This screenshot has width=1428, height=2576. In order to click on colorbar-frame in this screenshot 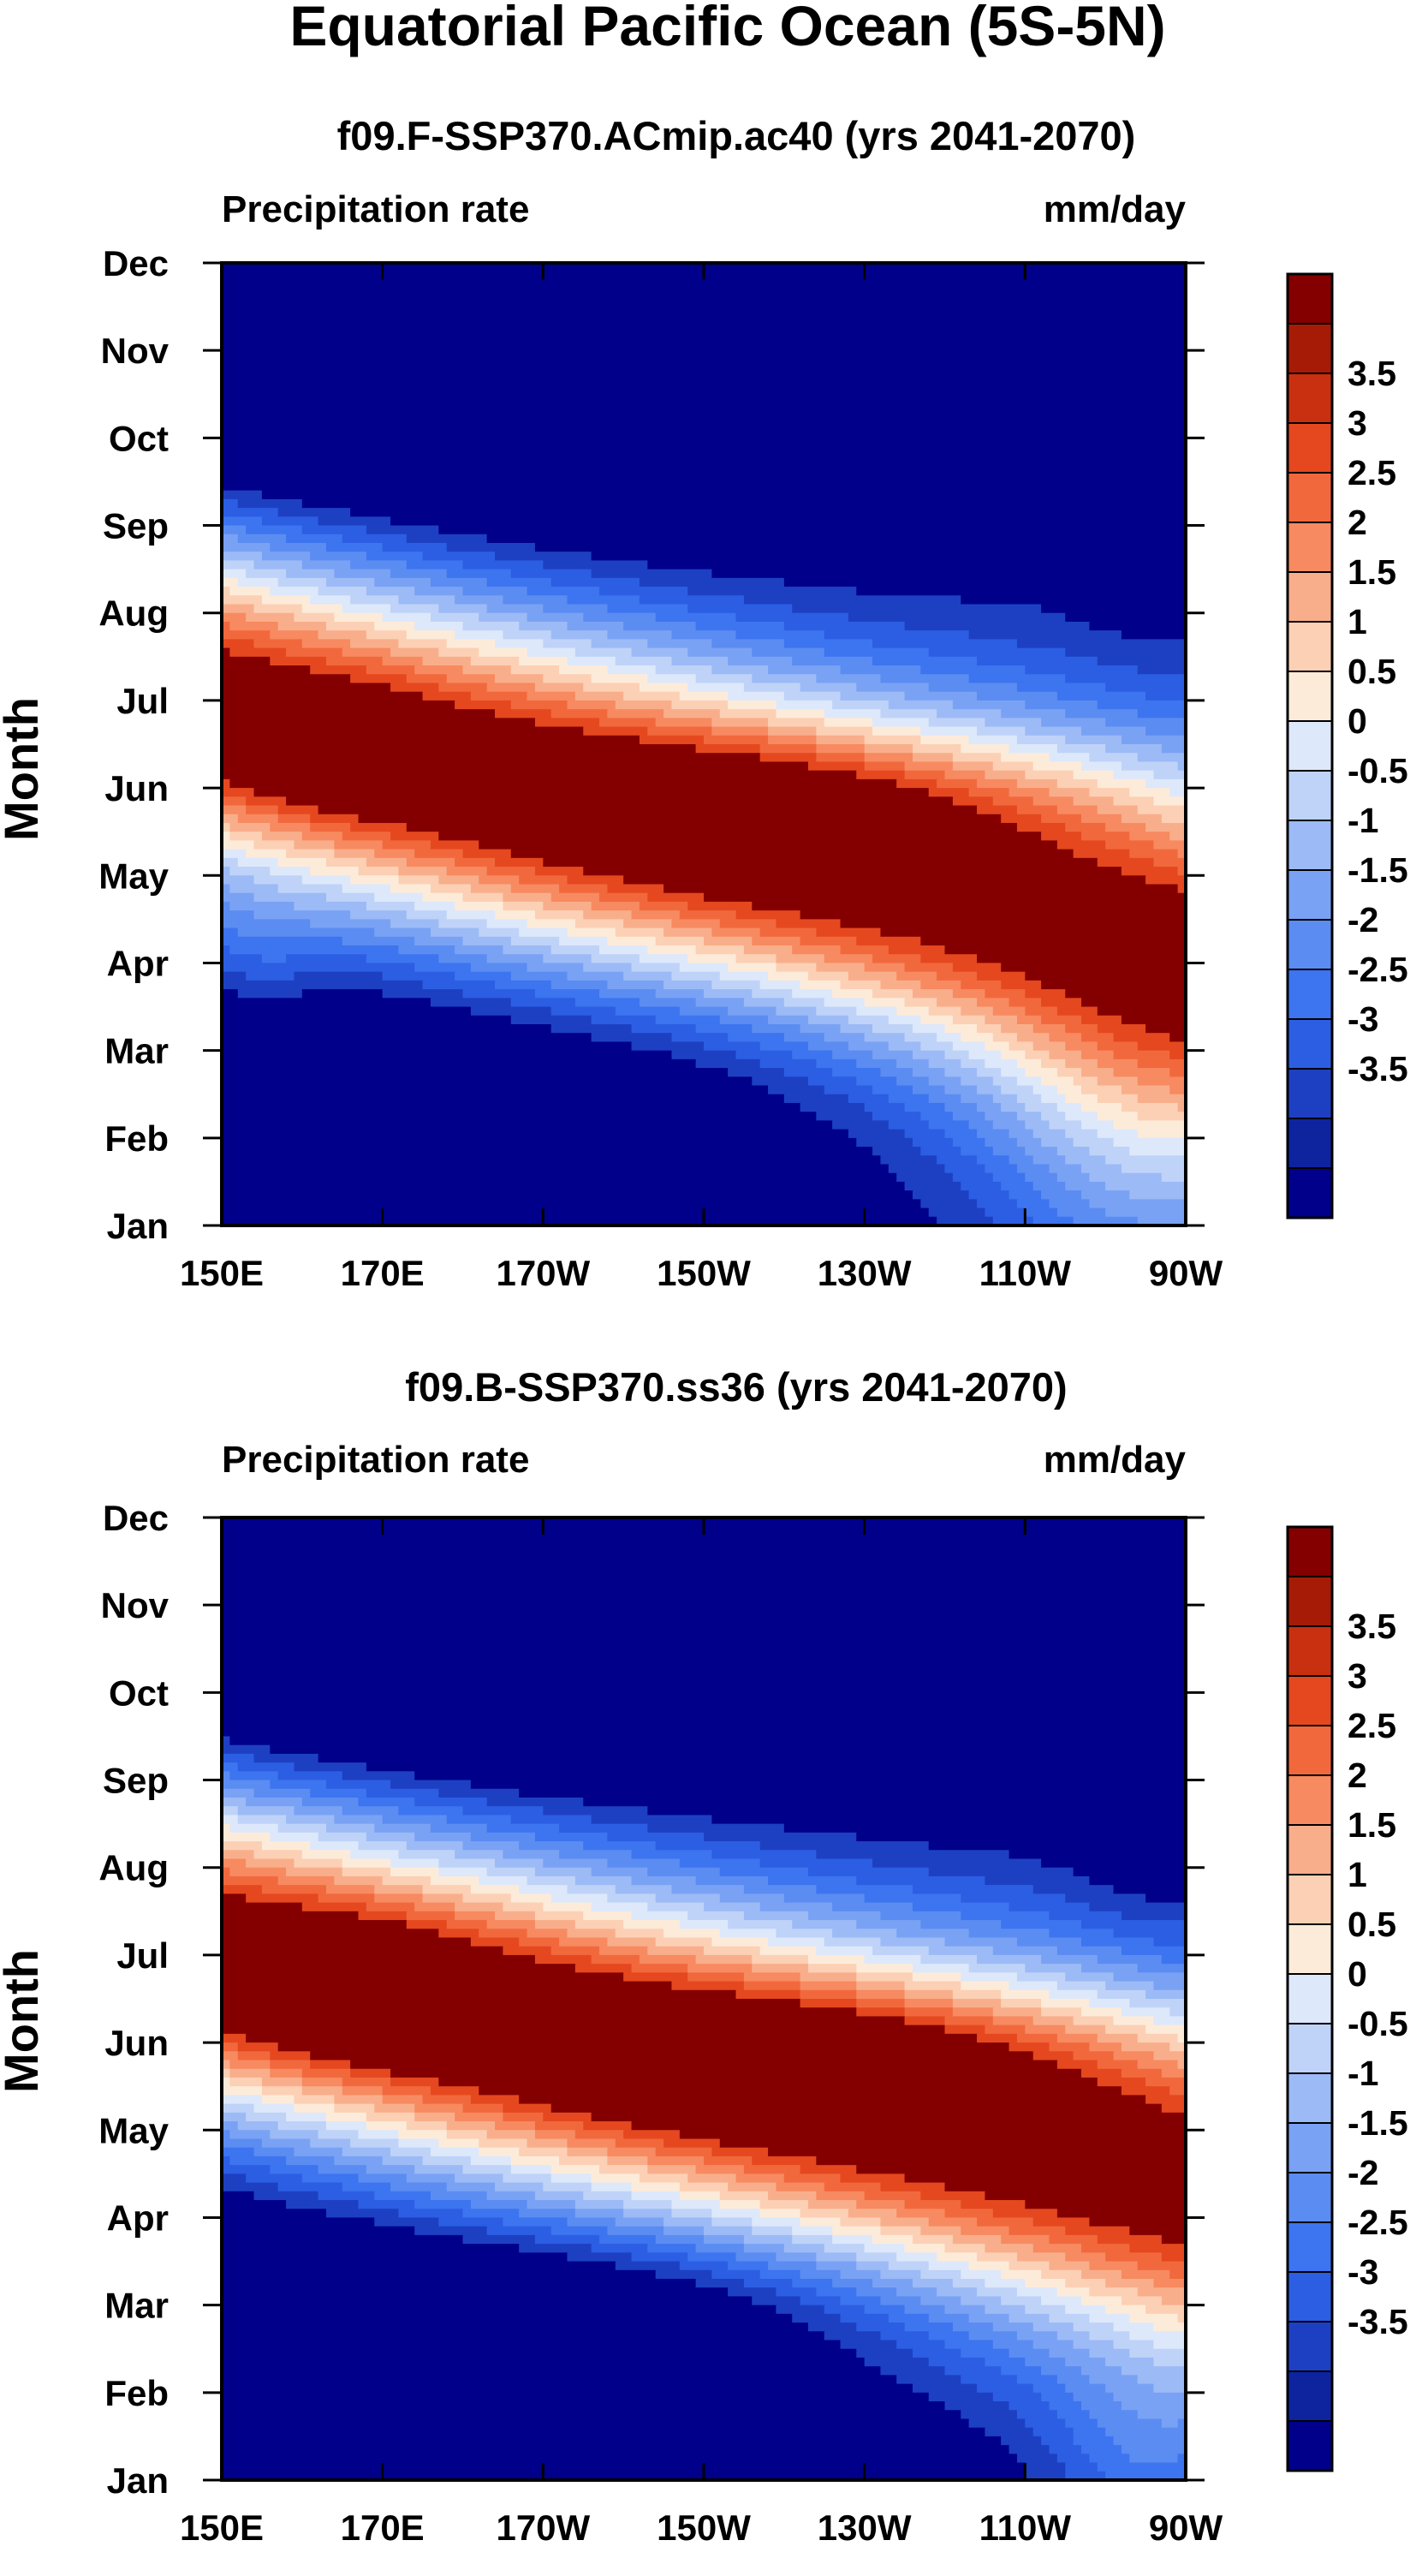, I will do `click(1310, 745)`.